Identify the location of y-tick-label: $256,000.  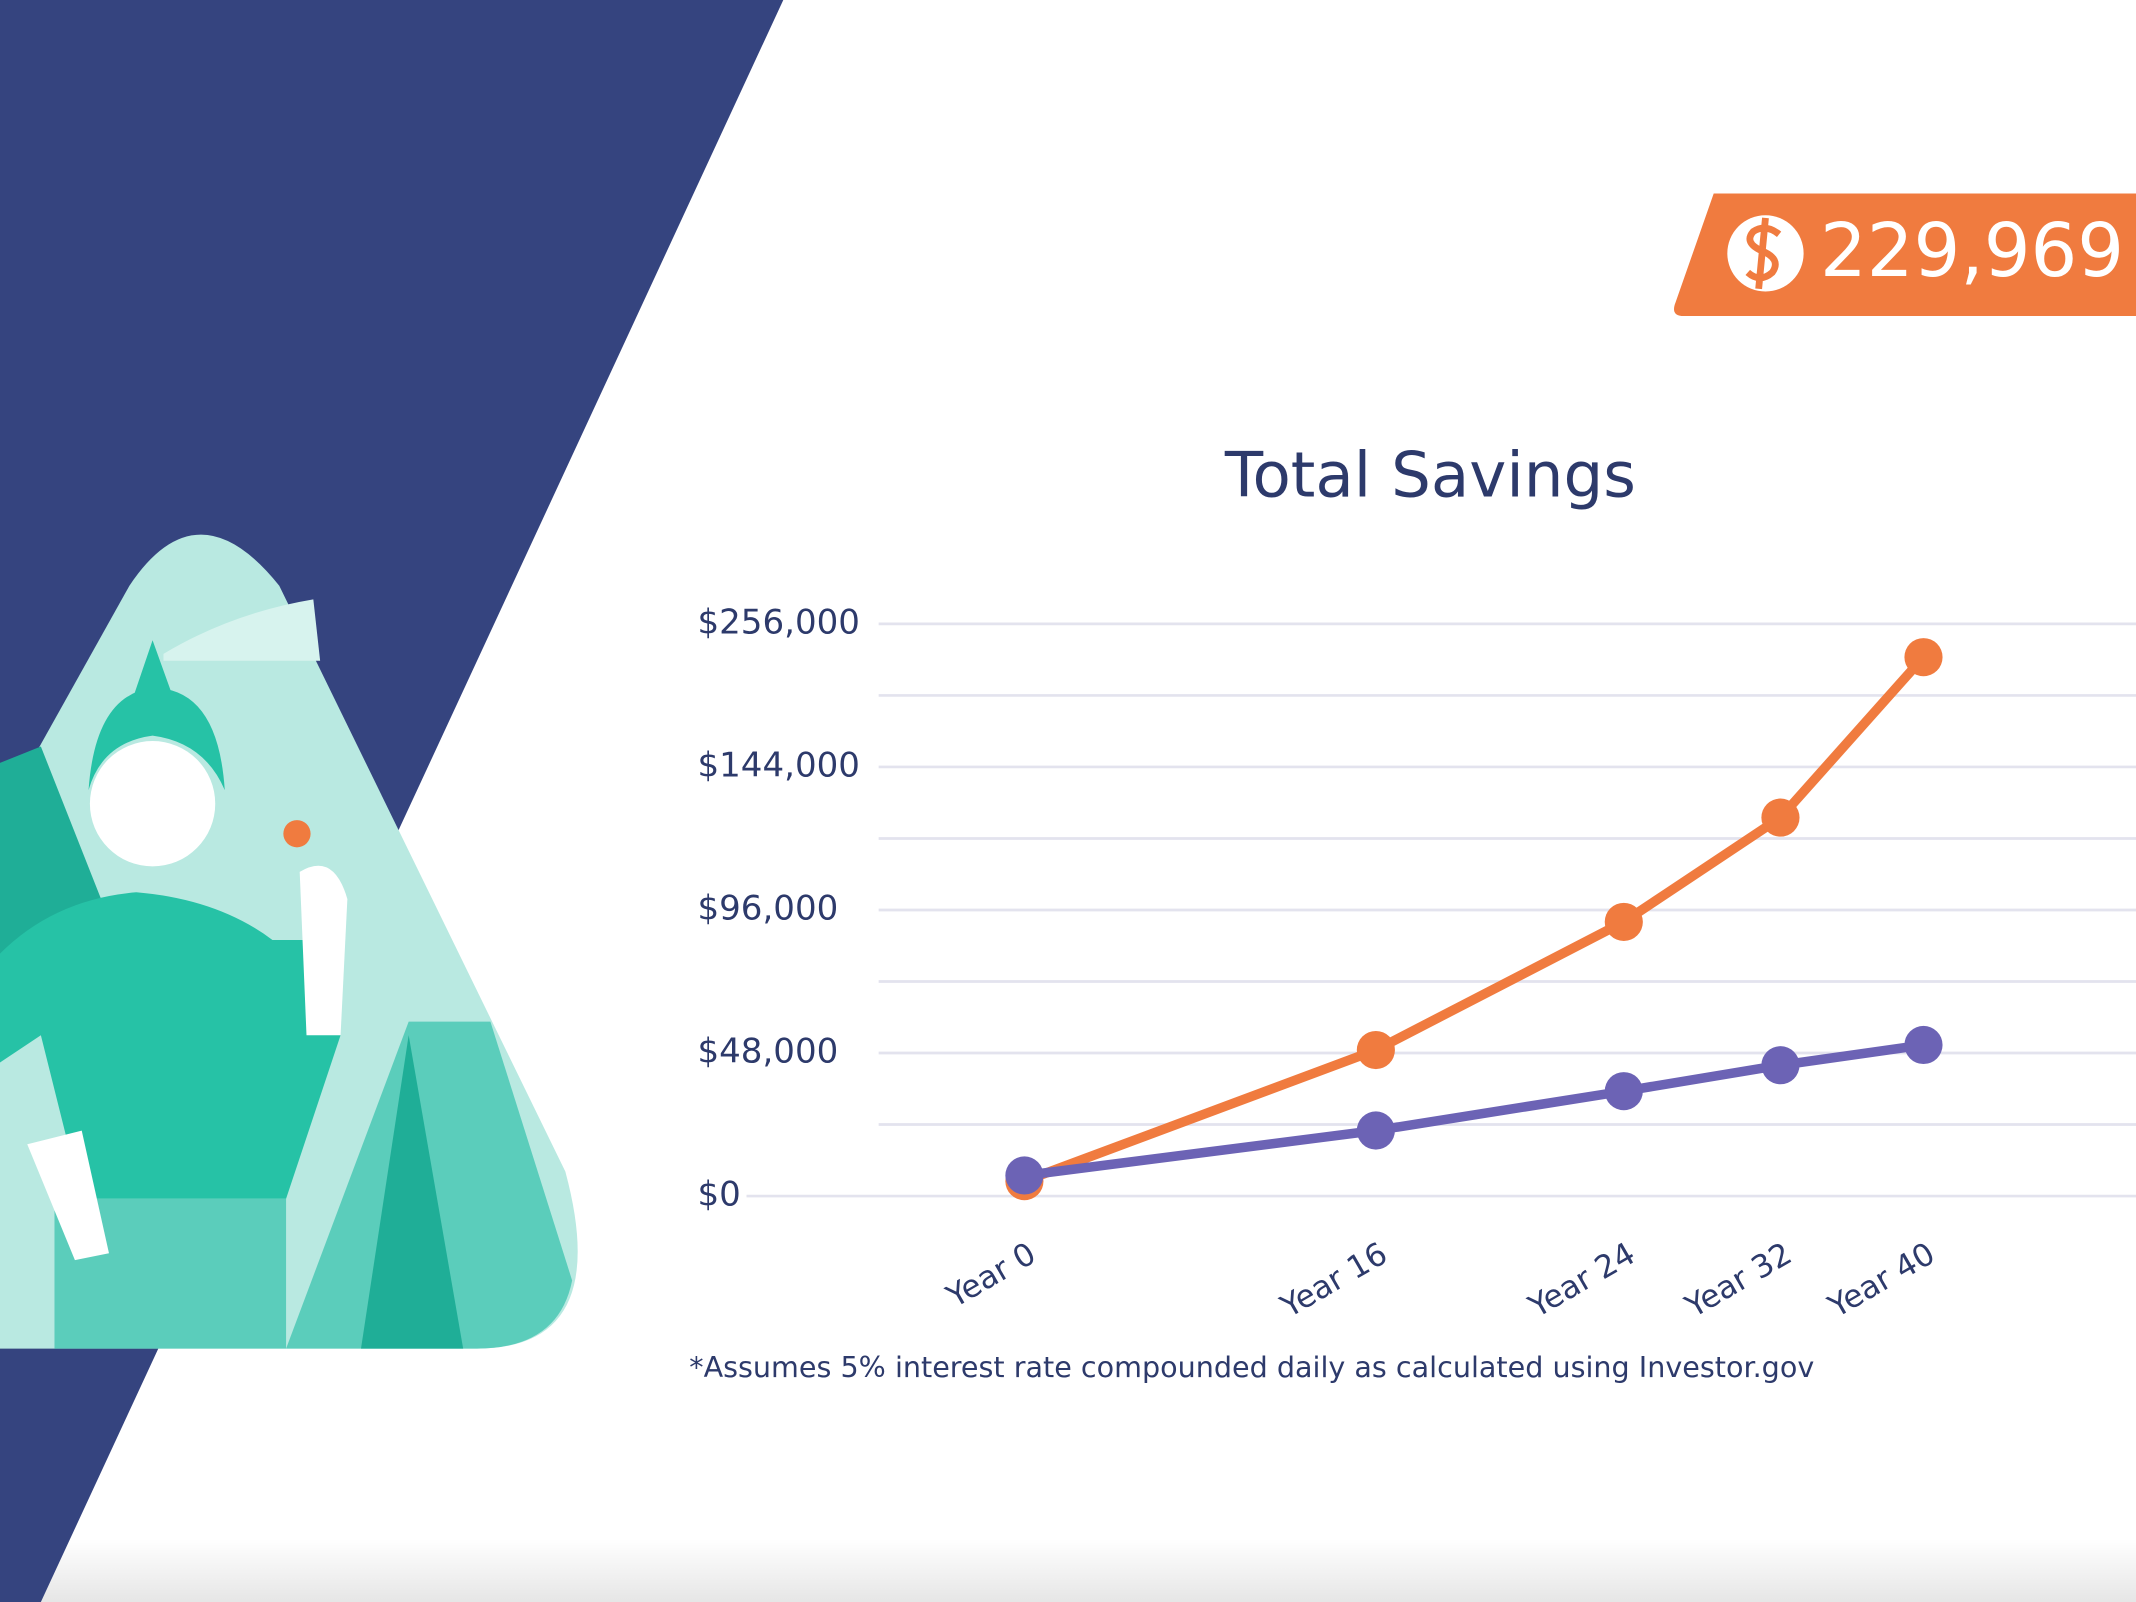
(778, 622).